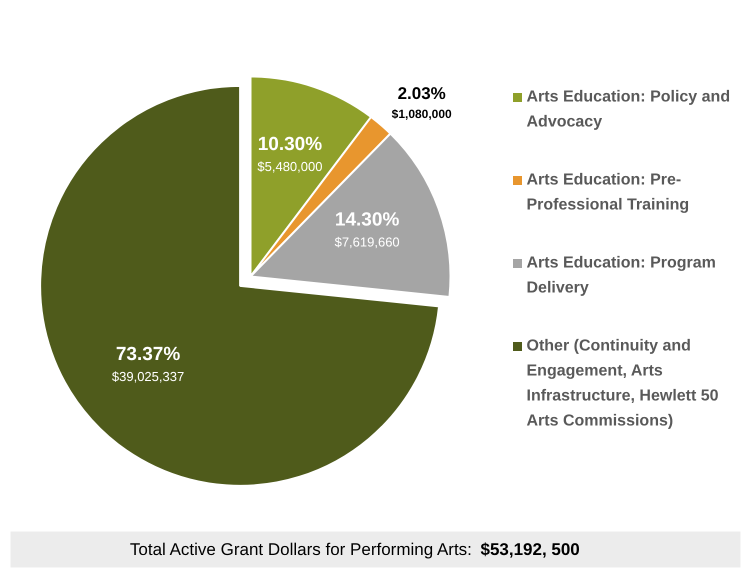 Image resolution: width=750 pixels, height=568 pixels. I want to click on data-label: 10.30% $5,480,000, so click(289, 154).